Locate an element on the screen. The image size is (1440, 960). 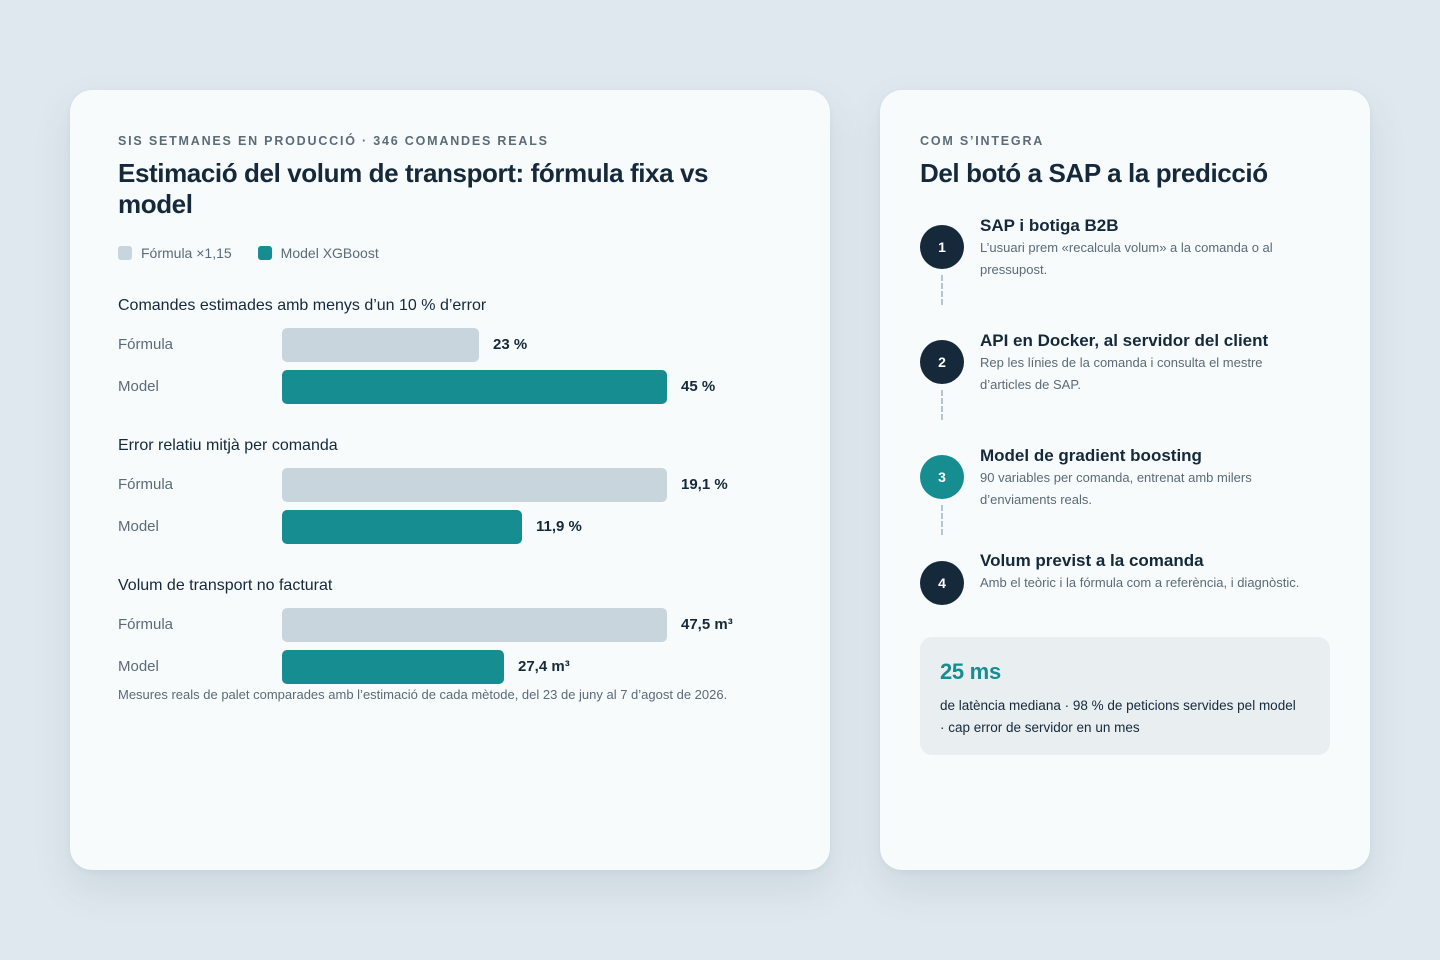
metric-title: Volum de transport no facturat is located at coordinates (225, 585).